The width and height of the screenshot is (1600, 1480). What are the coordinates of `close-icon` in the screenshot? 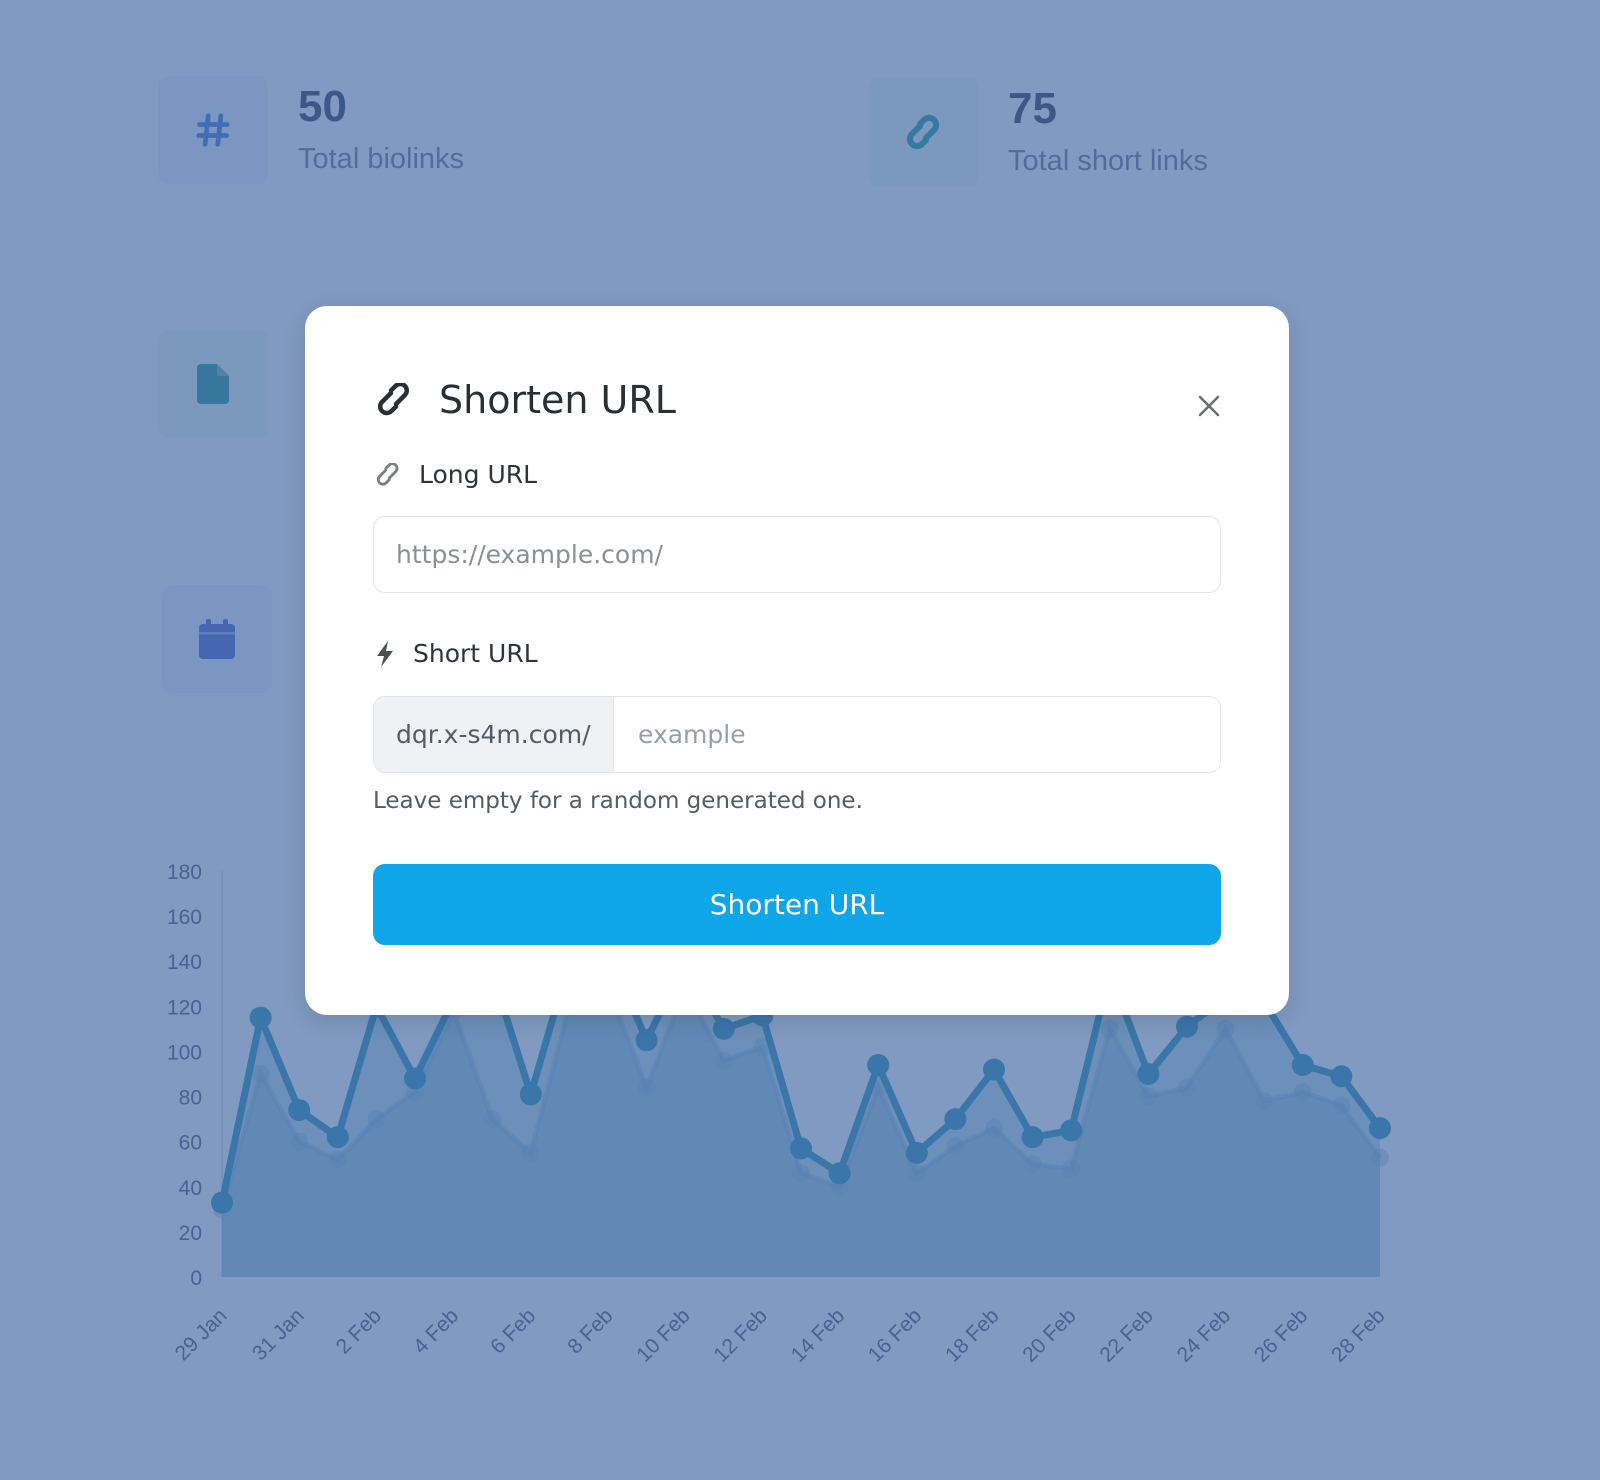 It's located at (1209, 406).